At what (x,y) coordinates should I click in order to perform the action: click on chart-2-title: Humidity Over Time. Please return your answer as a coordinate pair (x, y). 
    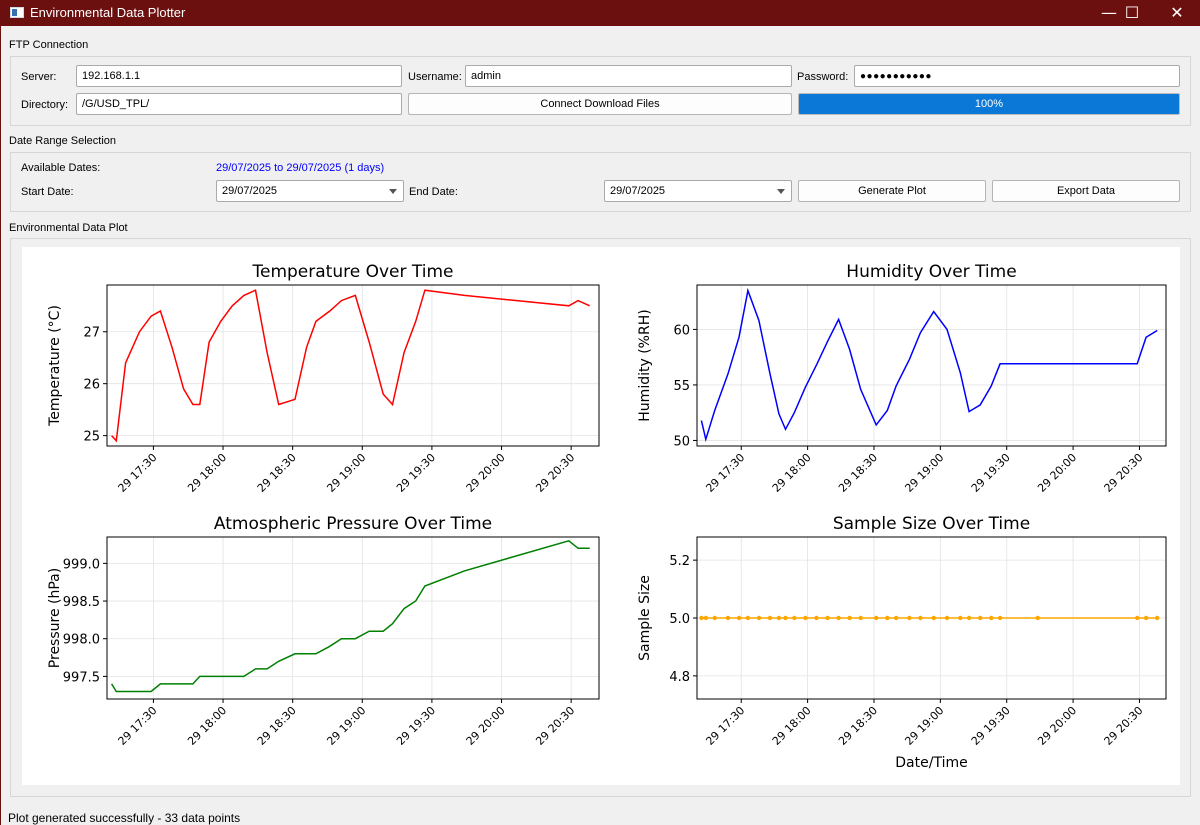
    Looking at the image, I should click on (931, 272).